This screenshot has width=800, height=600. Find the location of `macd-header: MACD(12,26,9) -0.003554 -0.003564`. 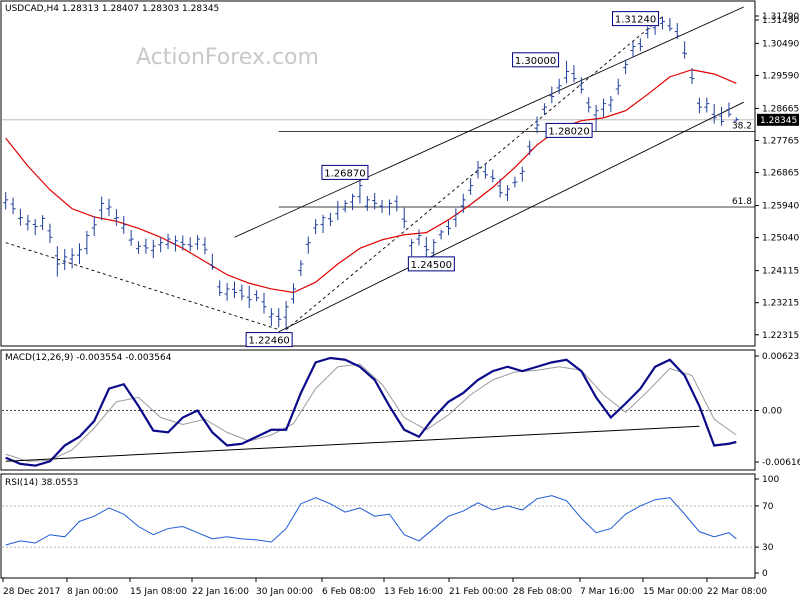

macd-header: MACD(12,26,9) -0.003554 -0.003564 is located at coordinates (88, 358).